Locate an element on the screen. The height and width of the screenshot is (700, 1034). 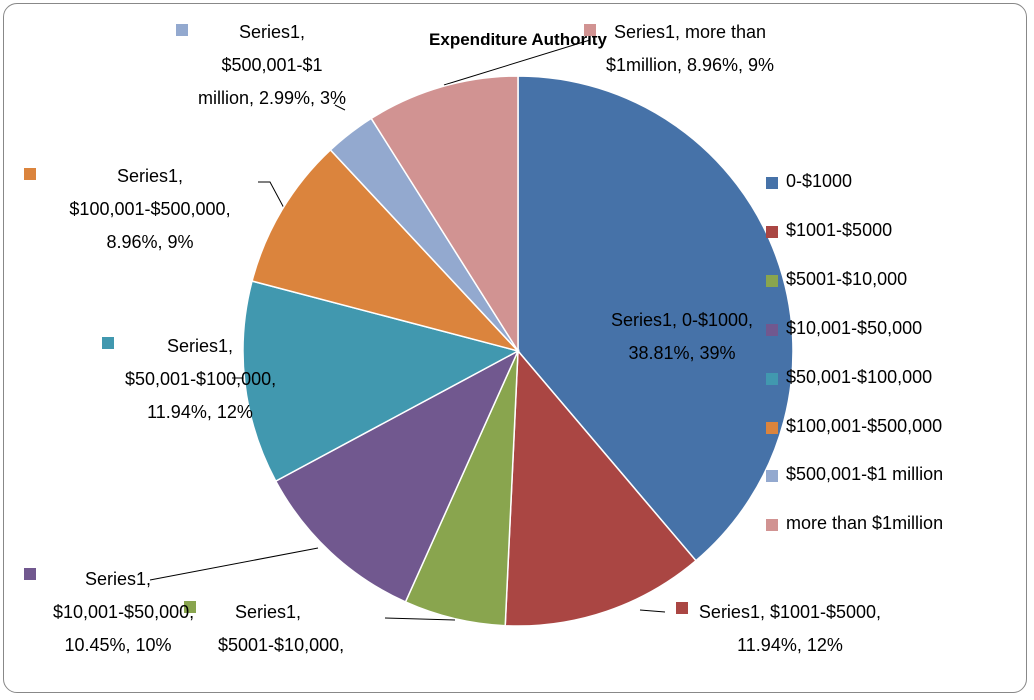
data-label: Series1, $10,001-$50,000, 10.45%, 10% is located at coordinates (124, 612).